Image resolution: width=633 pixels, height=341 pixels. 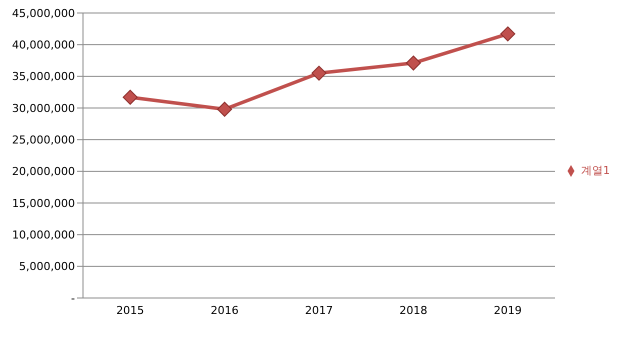 I want to click on x-tick-label: 2018, so click(x=413, y=310).